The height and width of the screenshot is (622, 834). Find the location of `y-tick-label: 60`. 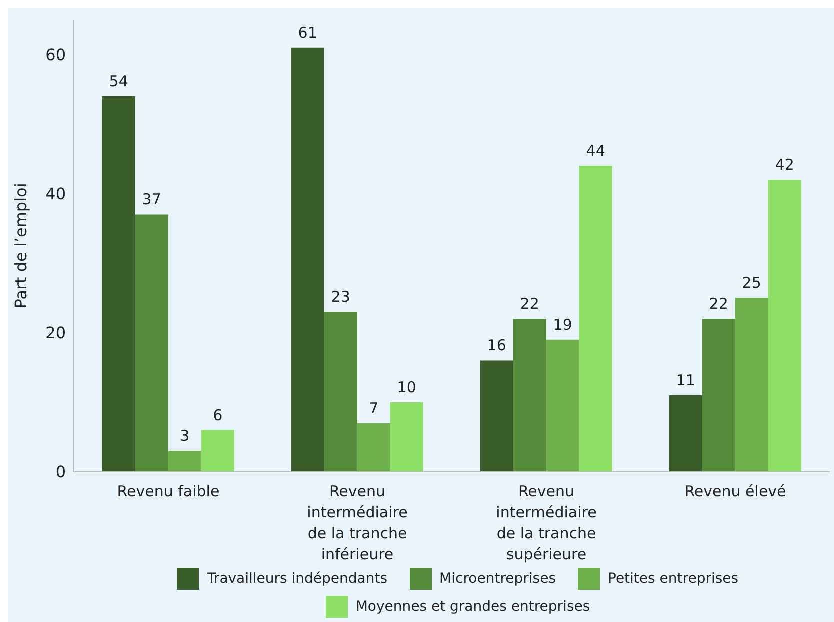

y-tick-label: 60 is located at coordinates (56, 54).